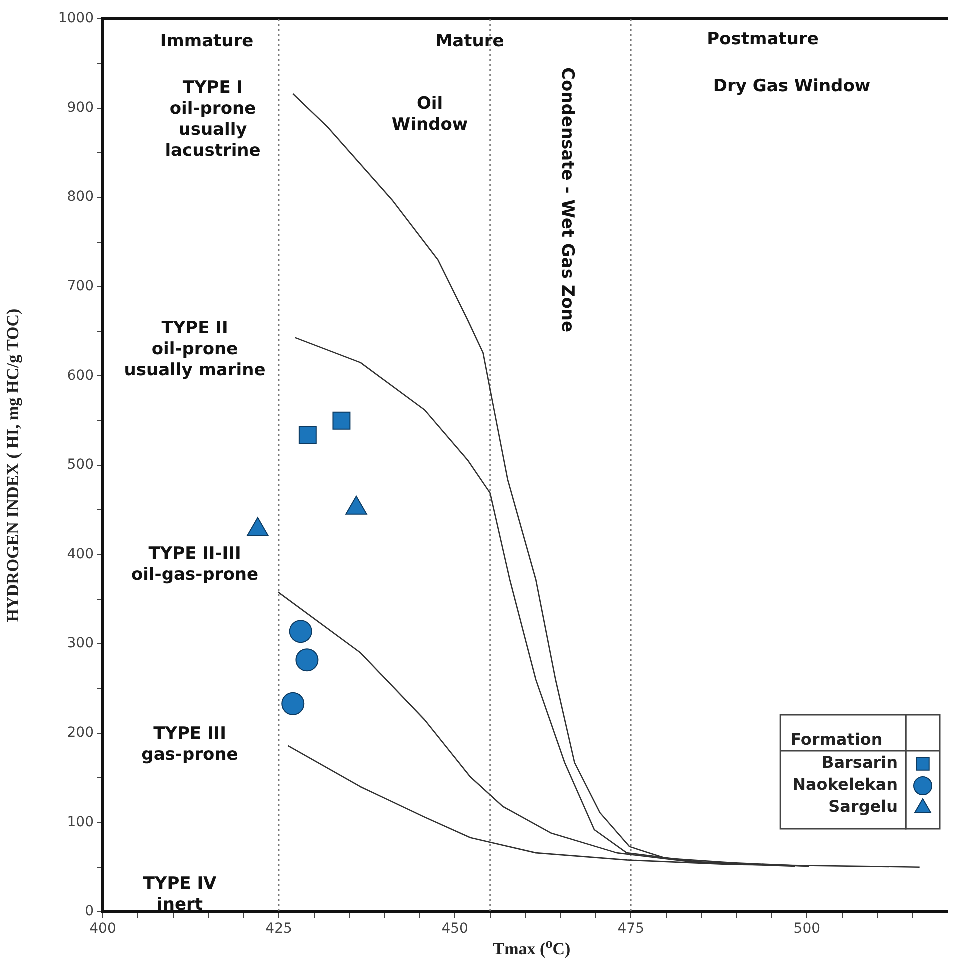  I want to click on annotation: Immature, so click(207, 41).